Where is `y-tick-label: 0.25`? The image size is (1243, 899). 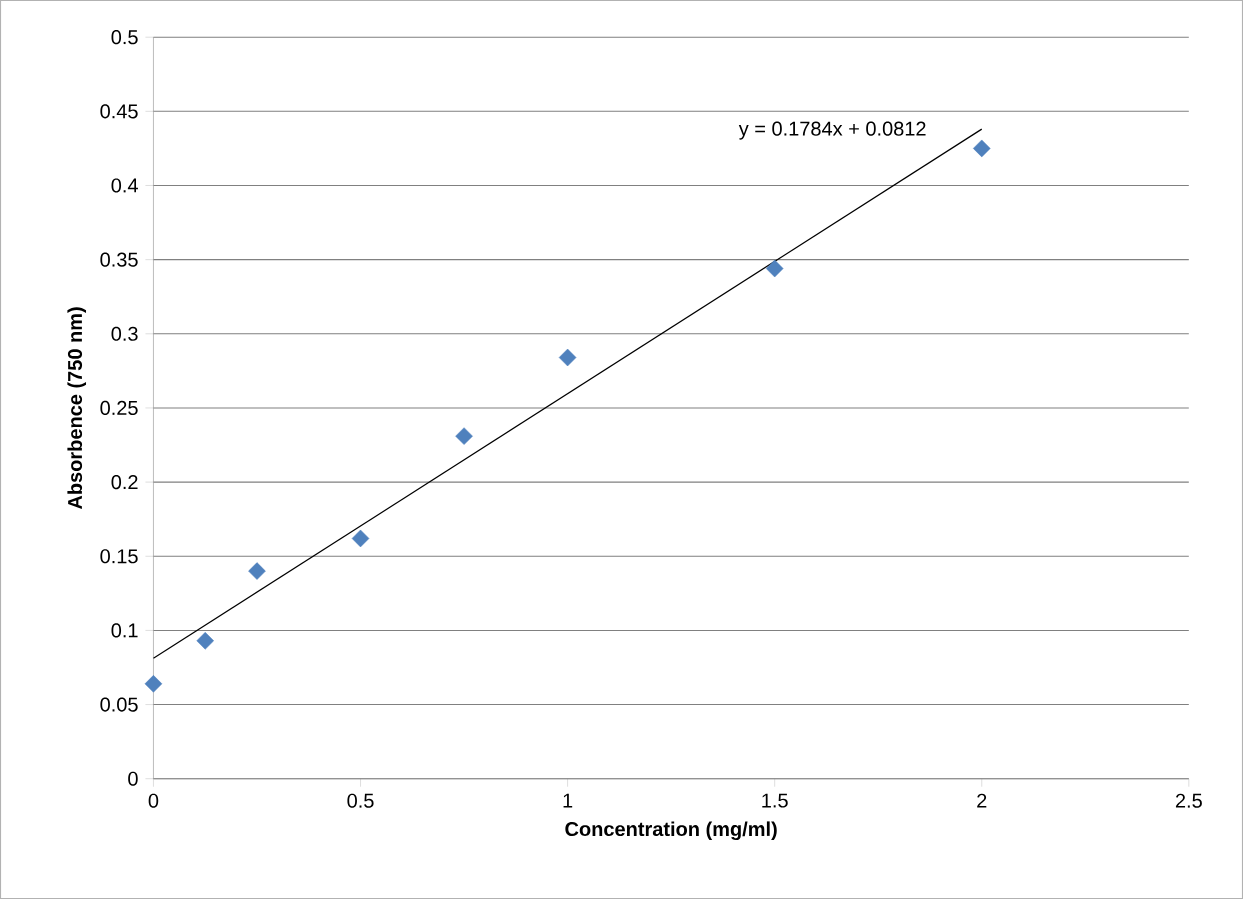
y-tick-label: 0.25 is located at coordinates (119, 407).